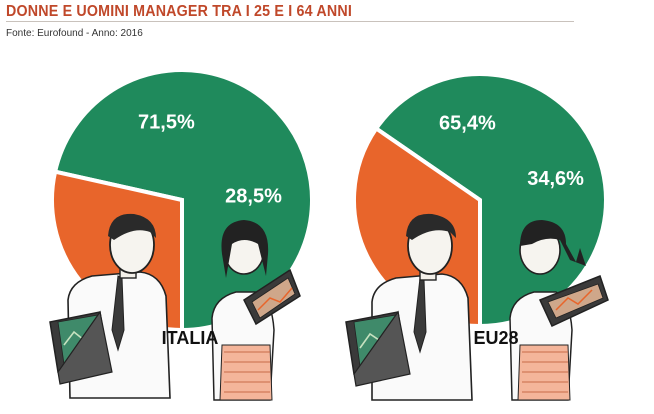 The image size is (654, 414). Describe the element at coordinates (190, 338) in the screenshot. I see `italia-region-label: ITALIA` at that location.